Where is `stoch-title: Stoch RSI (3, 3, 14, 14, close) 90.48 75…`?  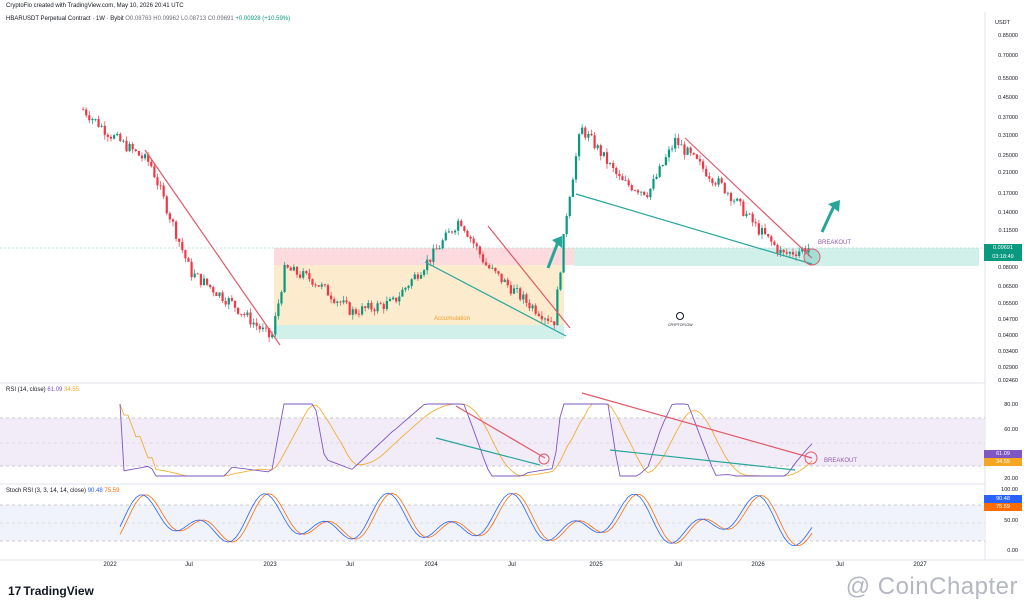 stoch-title: Stoch RSI (3, 3, 14, 14, close) 90.48 75… is located at coordinates (63, 491).